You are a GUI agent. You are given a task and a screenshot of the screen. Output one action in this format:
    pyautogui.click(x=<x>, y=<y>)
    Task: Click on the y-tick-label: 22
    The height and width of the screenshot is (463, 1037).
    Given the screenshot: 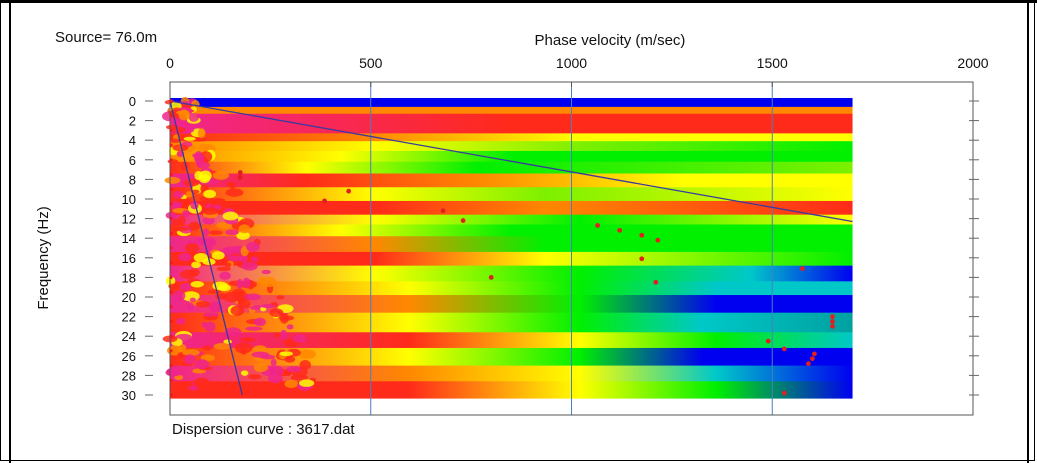 What is the action you would take?
    pyautogui.click(x=129, y=317)
    